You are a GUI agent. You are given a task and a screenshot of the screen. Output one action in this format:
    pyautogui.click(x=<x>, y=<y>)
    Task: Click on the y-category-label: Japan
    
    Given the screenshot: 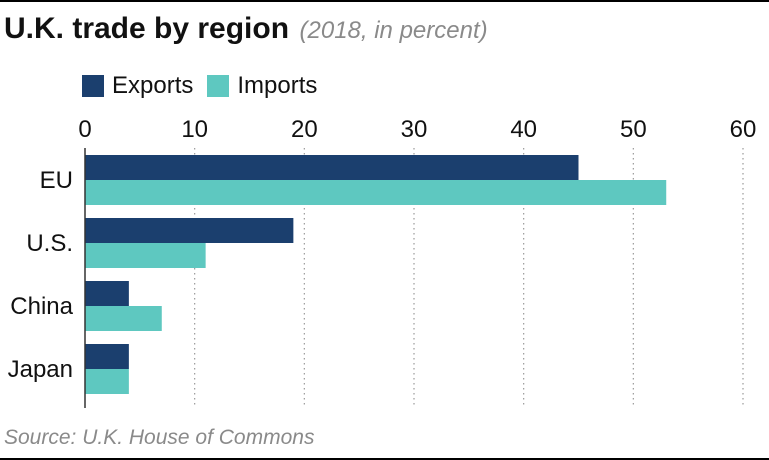 What is the action you would take?
    pyautogui.click(x=40, y=369)
    